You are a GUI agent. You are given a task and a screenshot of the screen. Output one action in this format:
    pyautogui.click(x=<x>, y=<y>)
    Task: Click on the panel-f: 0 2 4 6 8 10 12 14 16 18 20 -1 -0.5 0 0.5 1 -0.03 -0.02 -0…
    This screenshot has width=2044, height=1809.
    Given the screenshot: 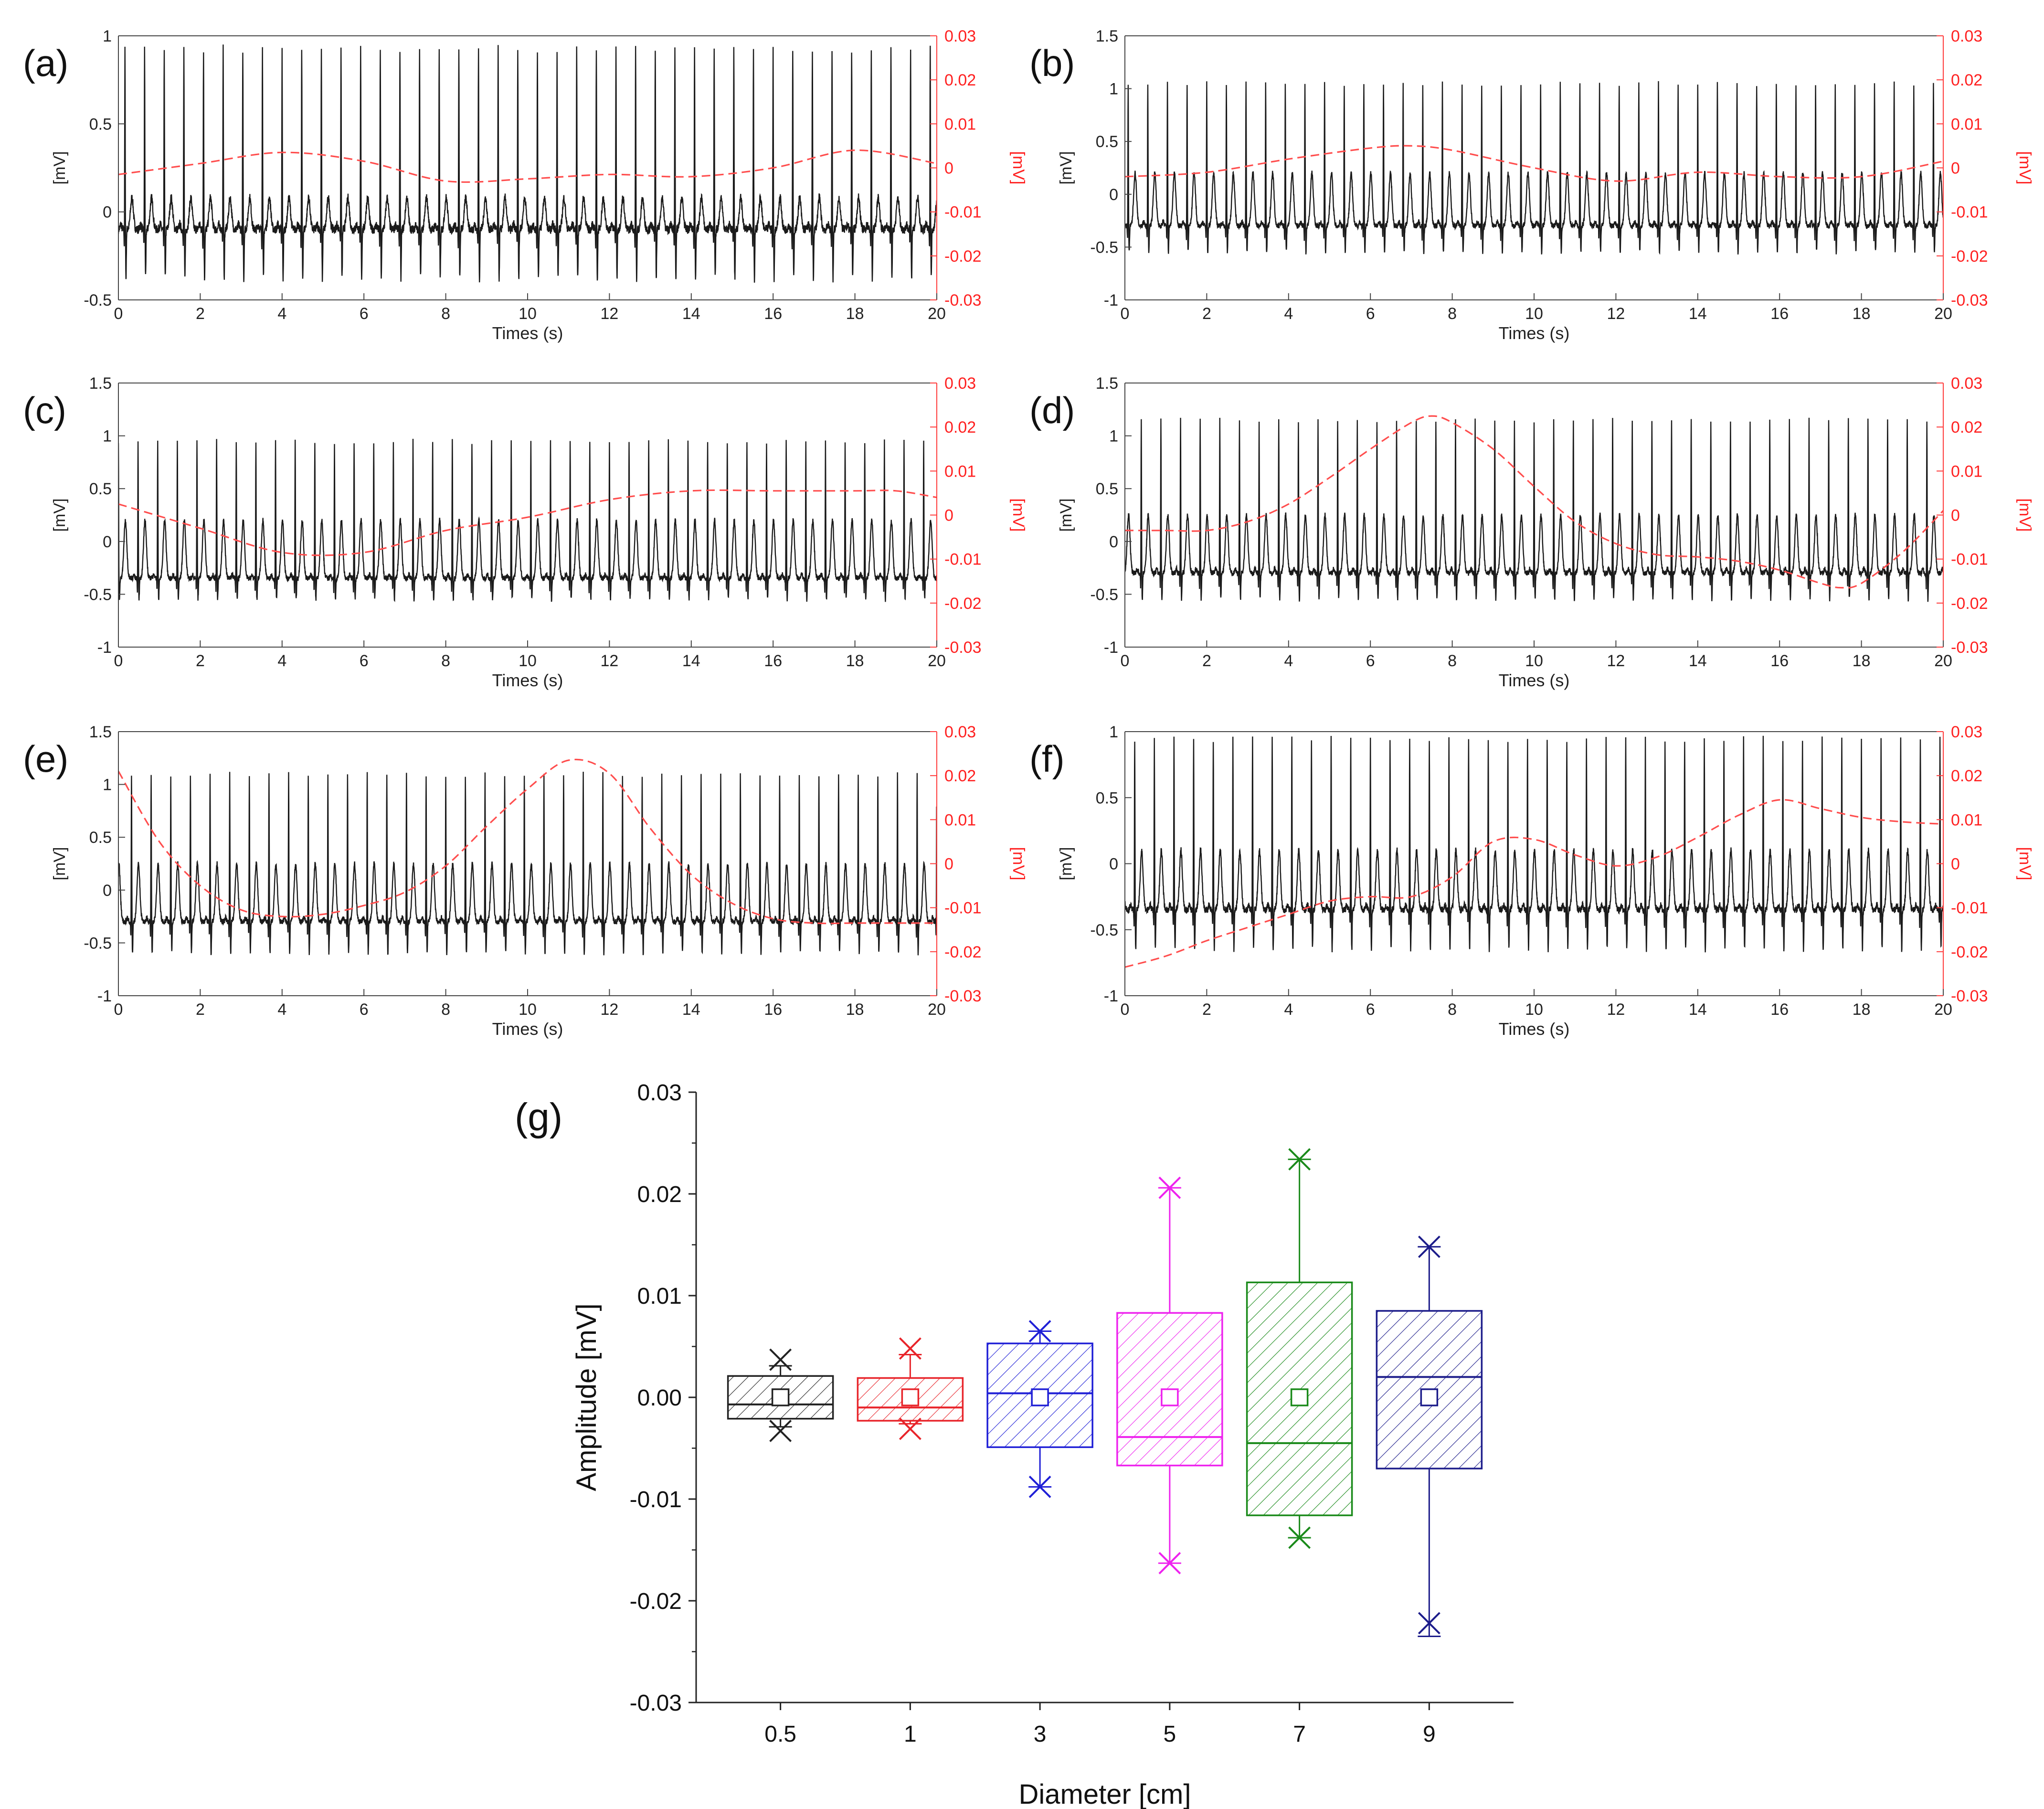 What is the action you would take?
    pyautogui.click(x=1531, y=881)
    